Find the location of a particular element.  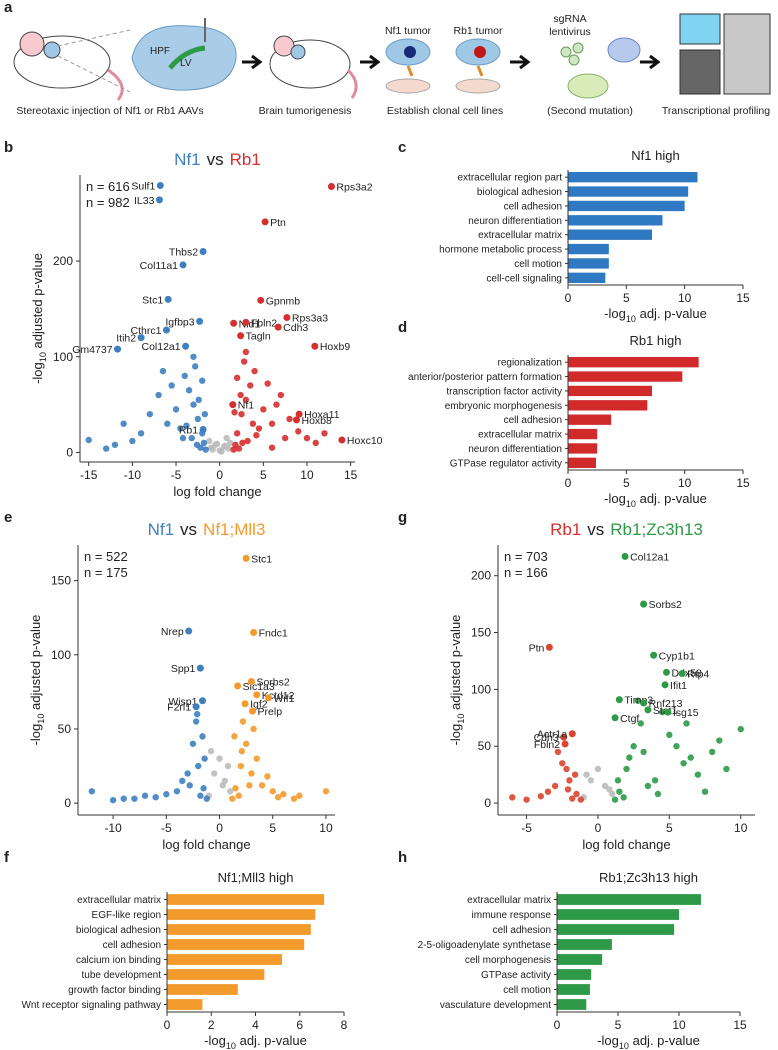

panel-letter: a is located at coordinates (8, 8).